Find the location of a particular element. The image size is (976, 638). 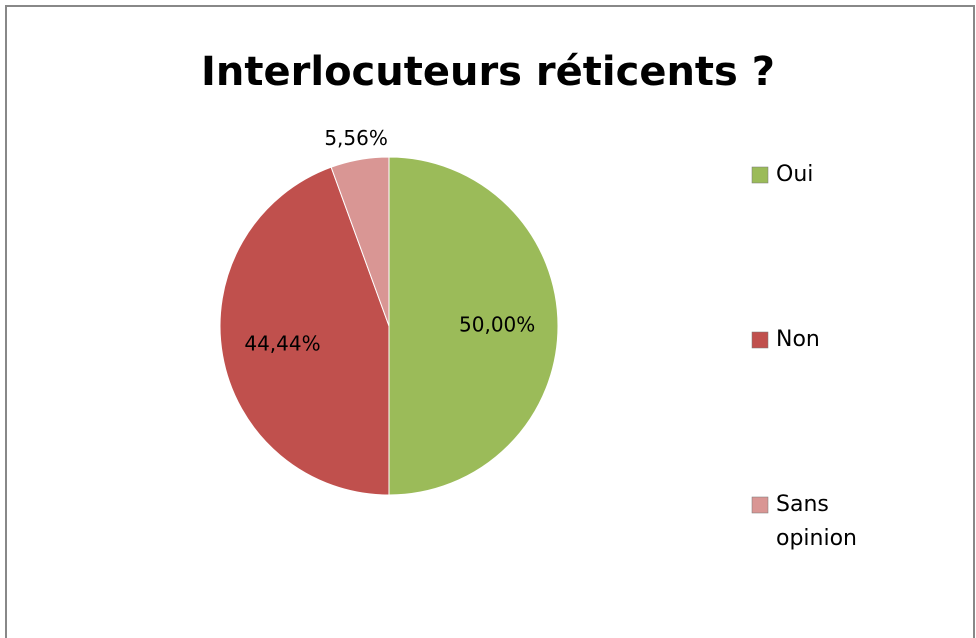

chart-title: Interlocuteurs réticents ? is located at coordinates (488, 72).